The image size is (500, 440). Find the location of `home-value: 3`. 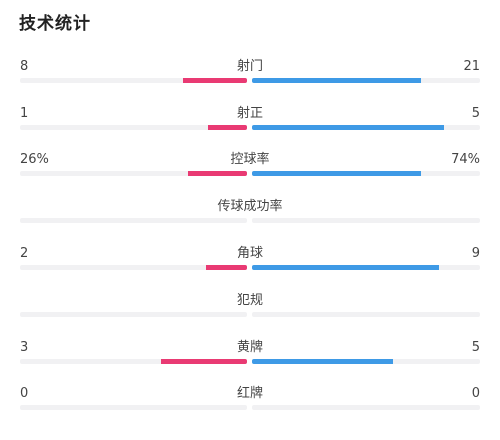

home-value: 3 is located at coordinates (24, 347).